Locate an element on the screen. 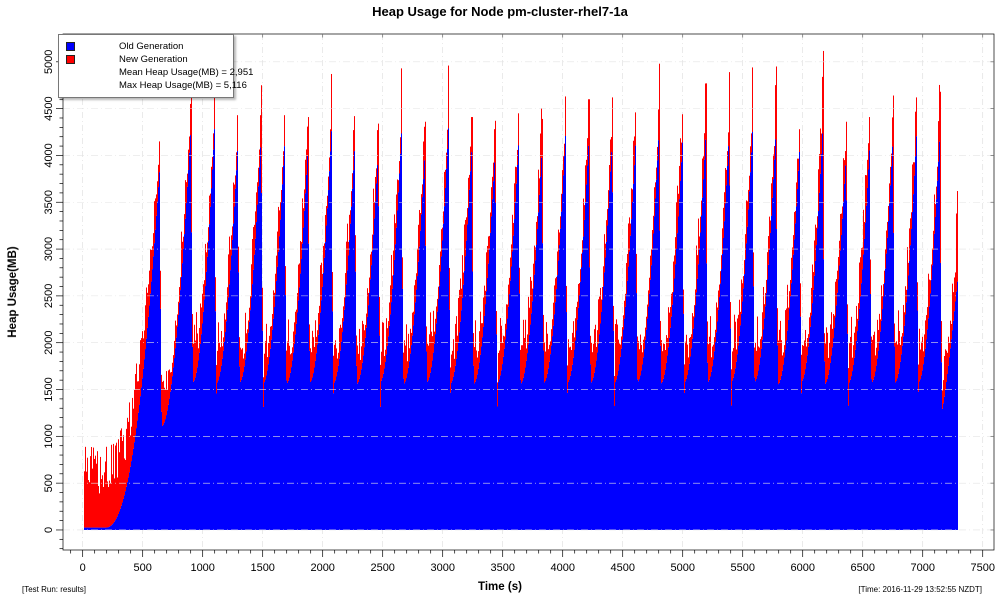 The image size is (1000, 600). legend-label-old-generation: Old Generation is located at coordinates (151, 46).